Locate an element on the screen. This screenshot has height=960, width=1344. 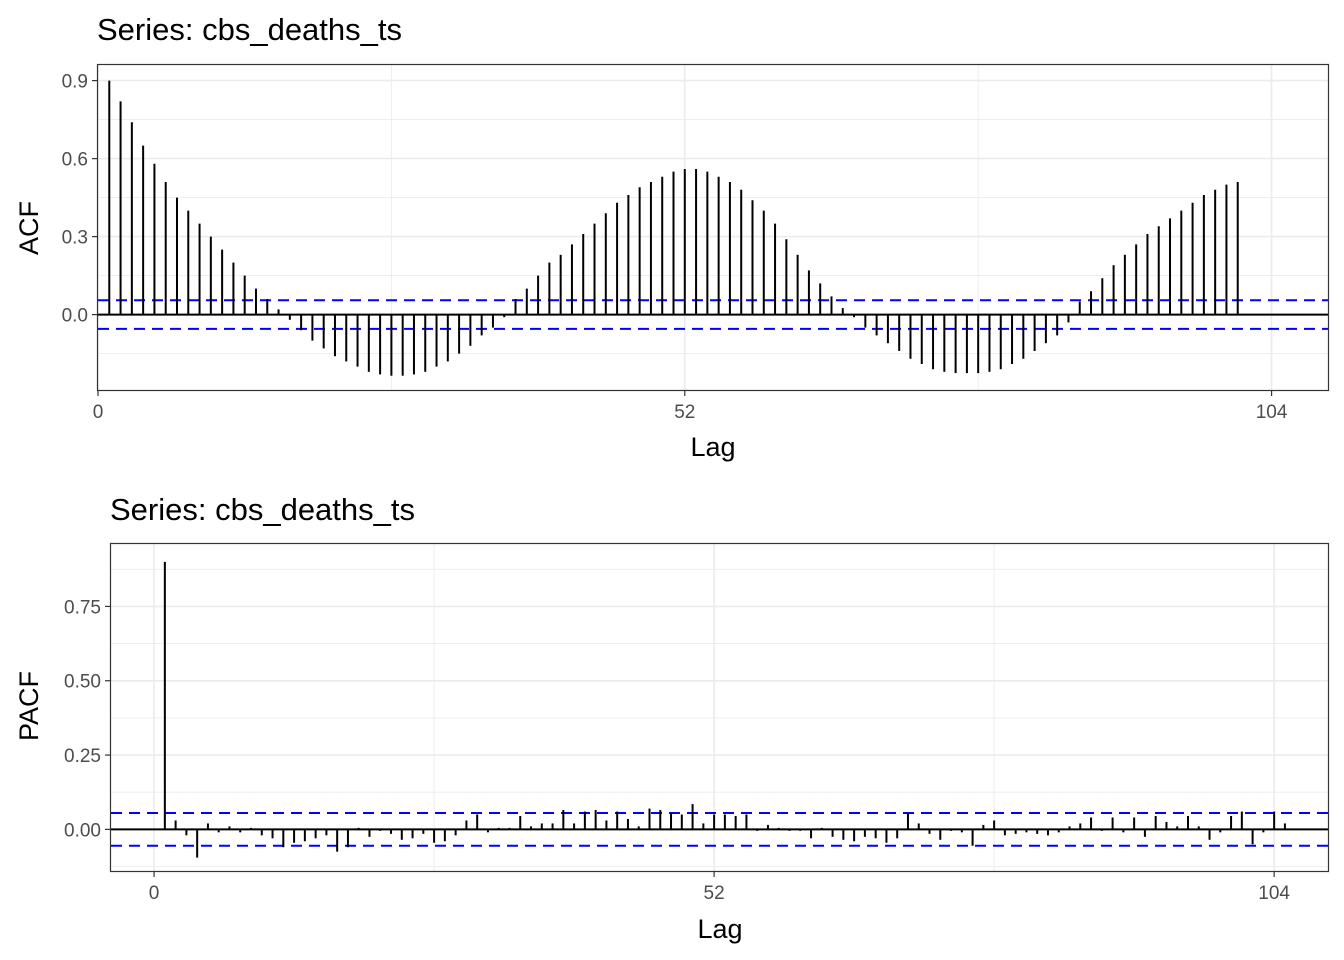
pacf-x-axis: 0 52 104 is located at coordinates (719, 887).